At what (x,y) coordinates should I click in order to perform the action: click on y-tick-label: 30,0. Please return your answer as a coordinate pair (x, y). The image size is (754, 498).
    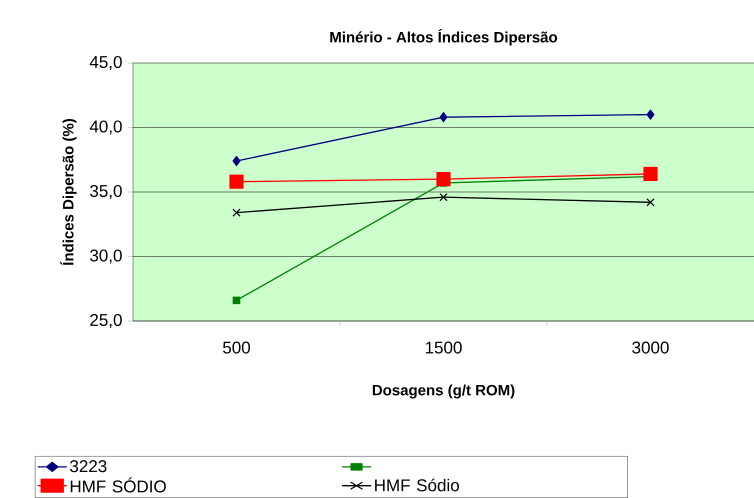
    Looking at the image, I should click on (106, 256).